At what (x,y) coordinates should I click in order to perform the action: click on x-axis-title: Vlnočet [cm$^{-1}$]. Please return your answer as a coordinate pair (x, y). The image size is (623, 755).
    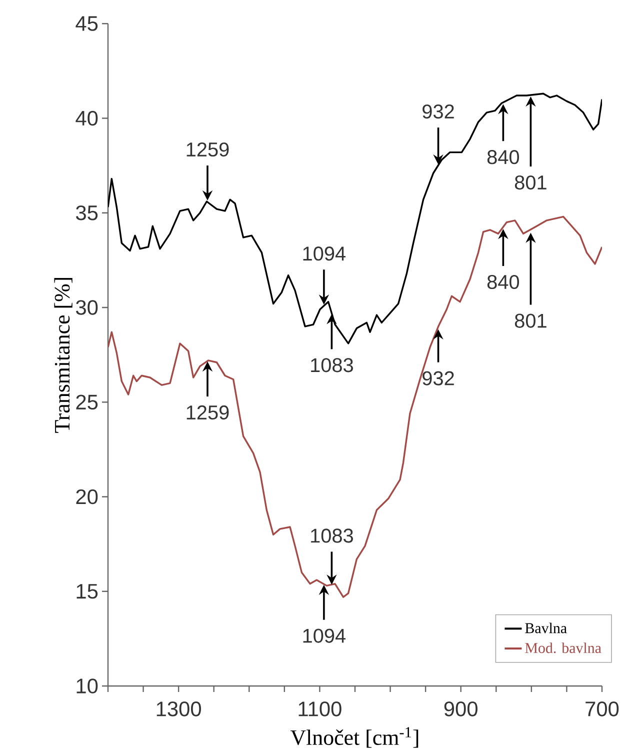
    Looking at the image, I should click on (354, 737).